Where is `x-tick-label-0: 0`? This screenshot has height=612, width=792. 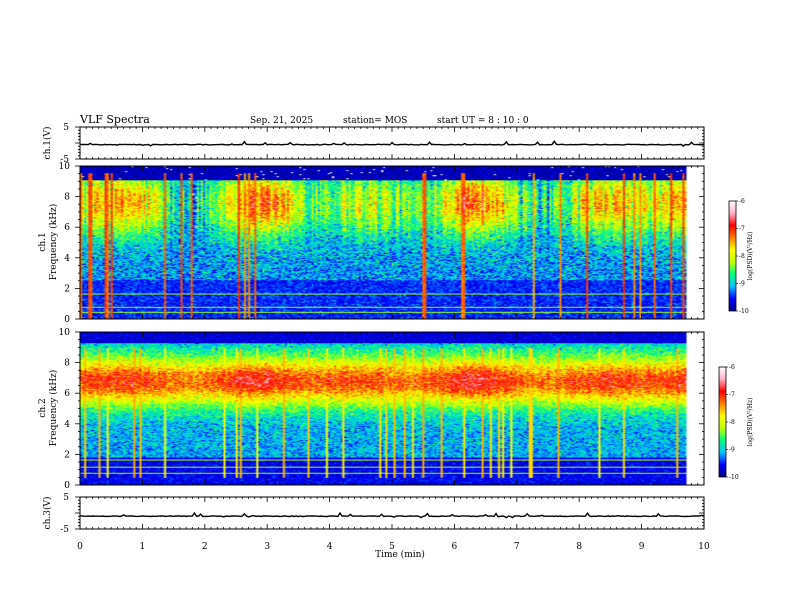 x-tick-label-0: 0 is located at coordinates (80, 547).